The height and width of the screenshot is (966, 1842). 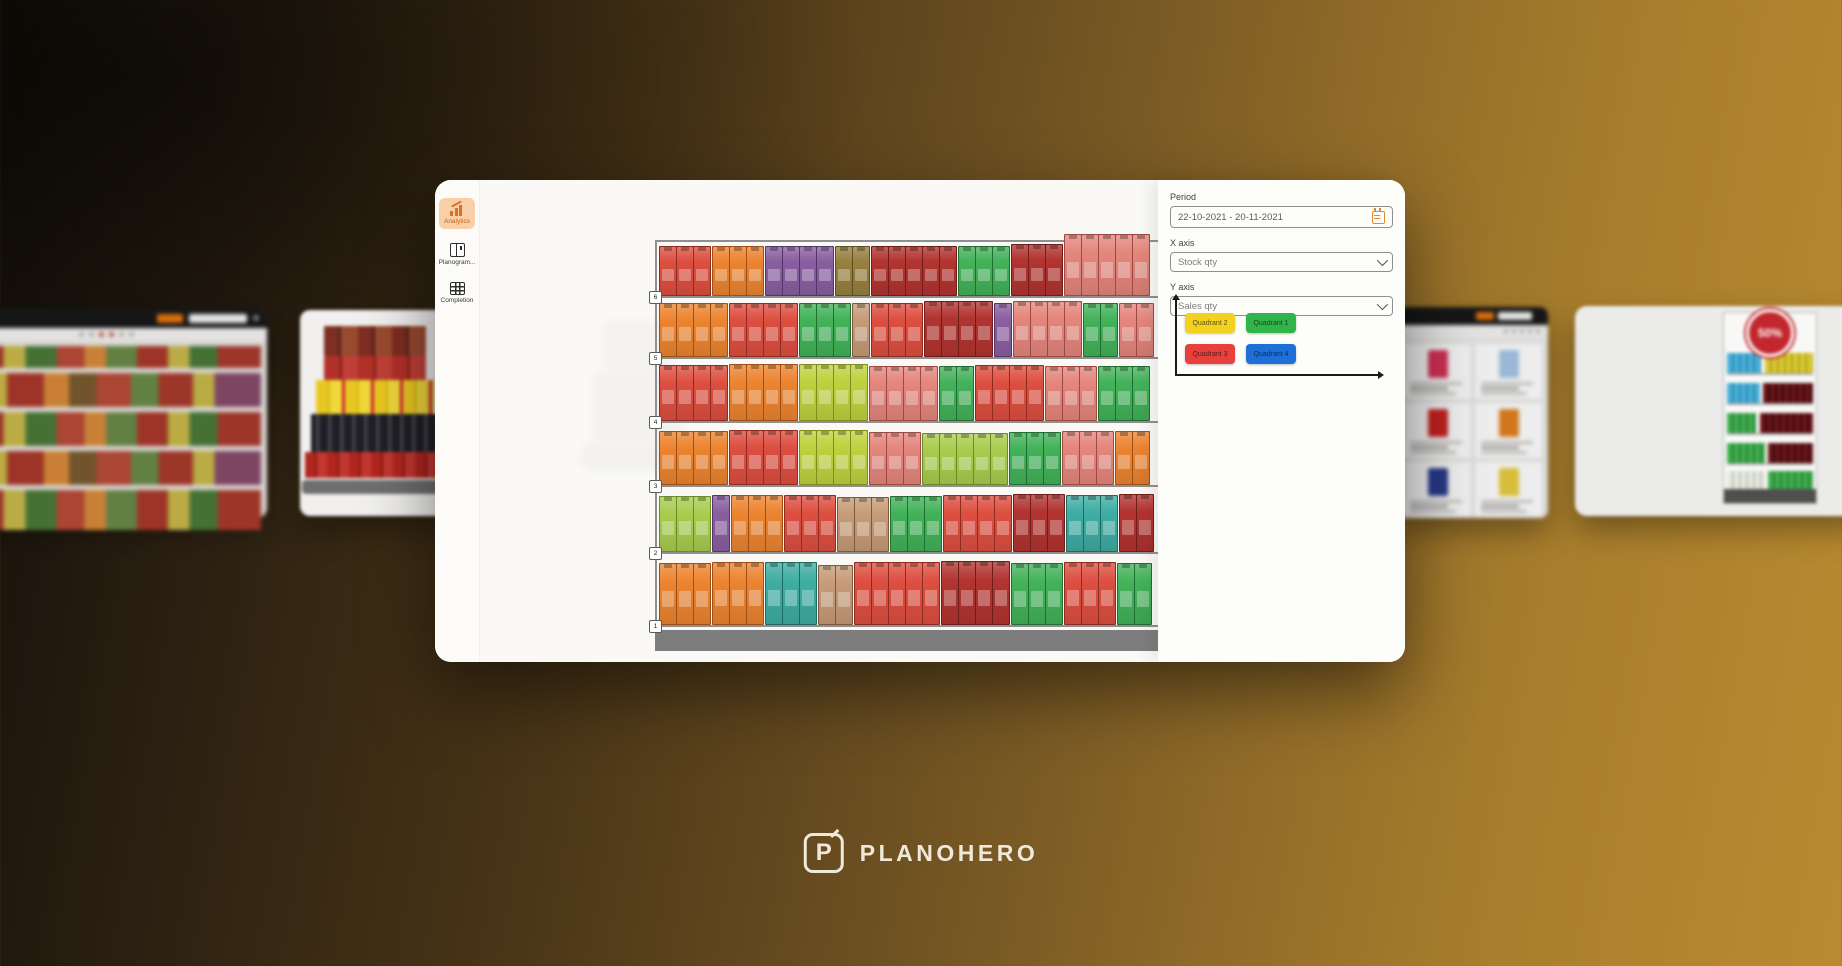 I want to click on quadrant-button: Quadrant 3, so click(x=1210, y=354).